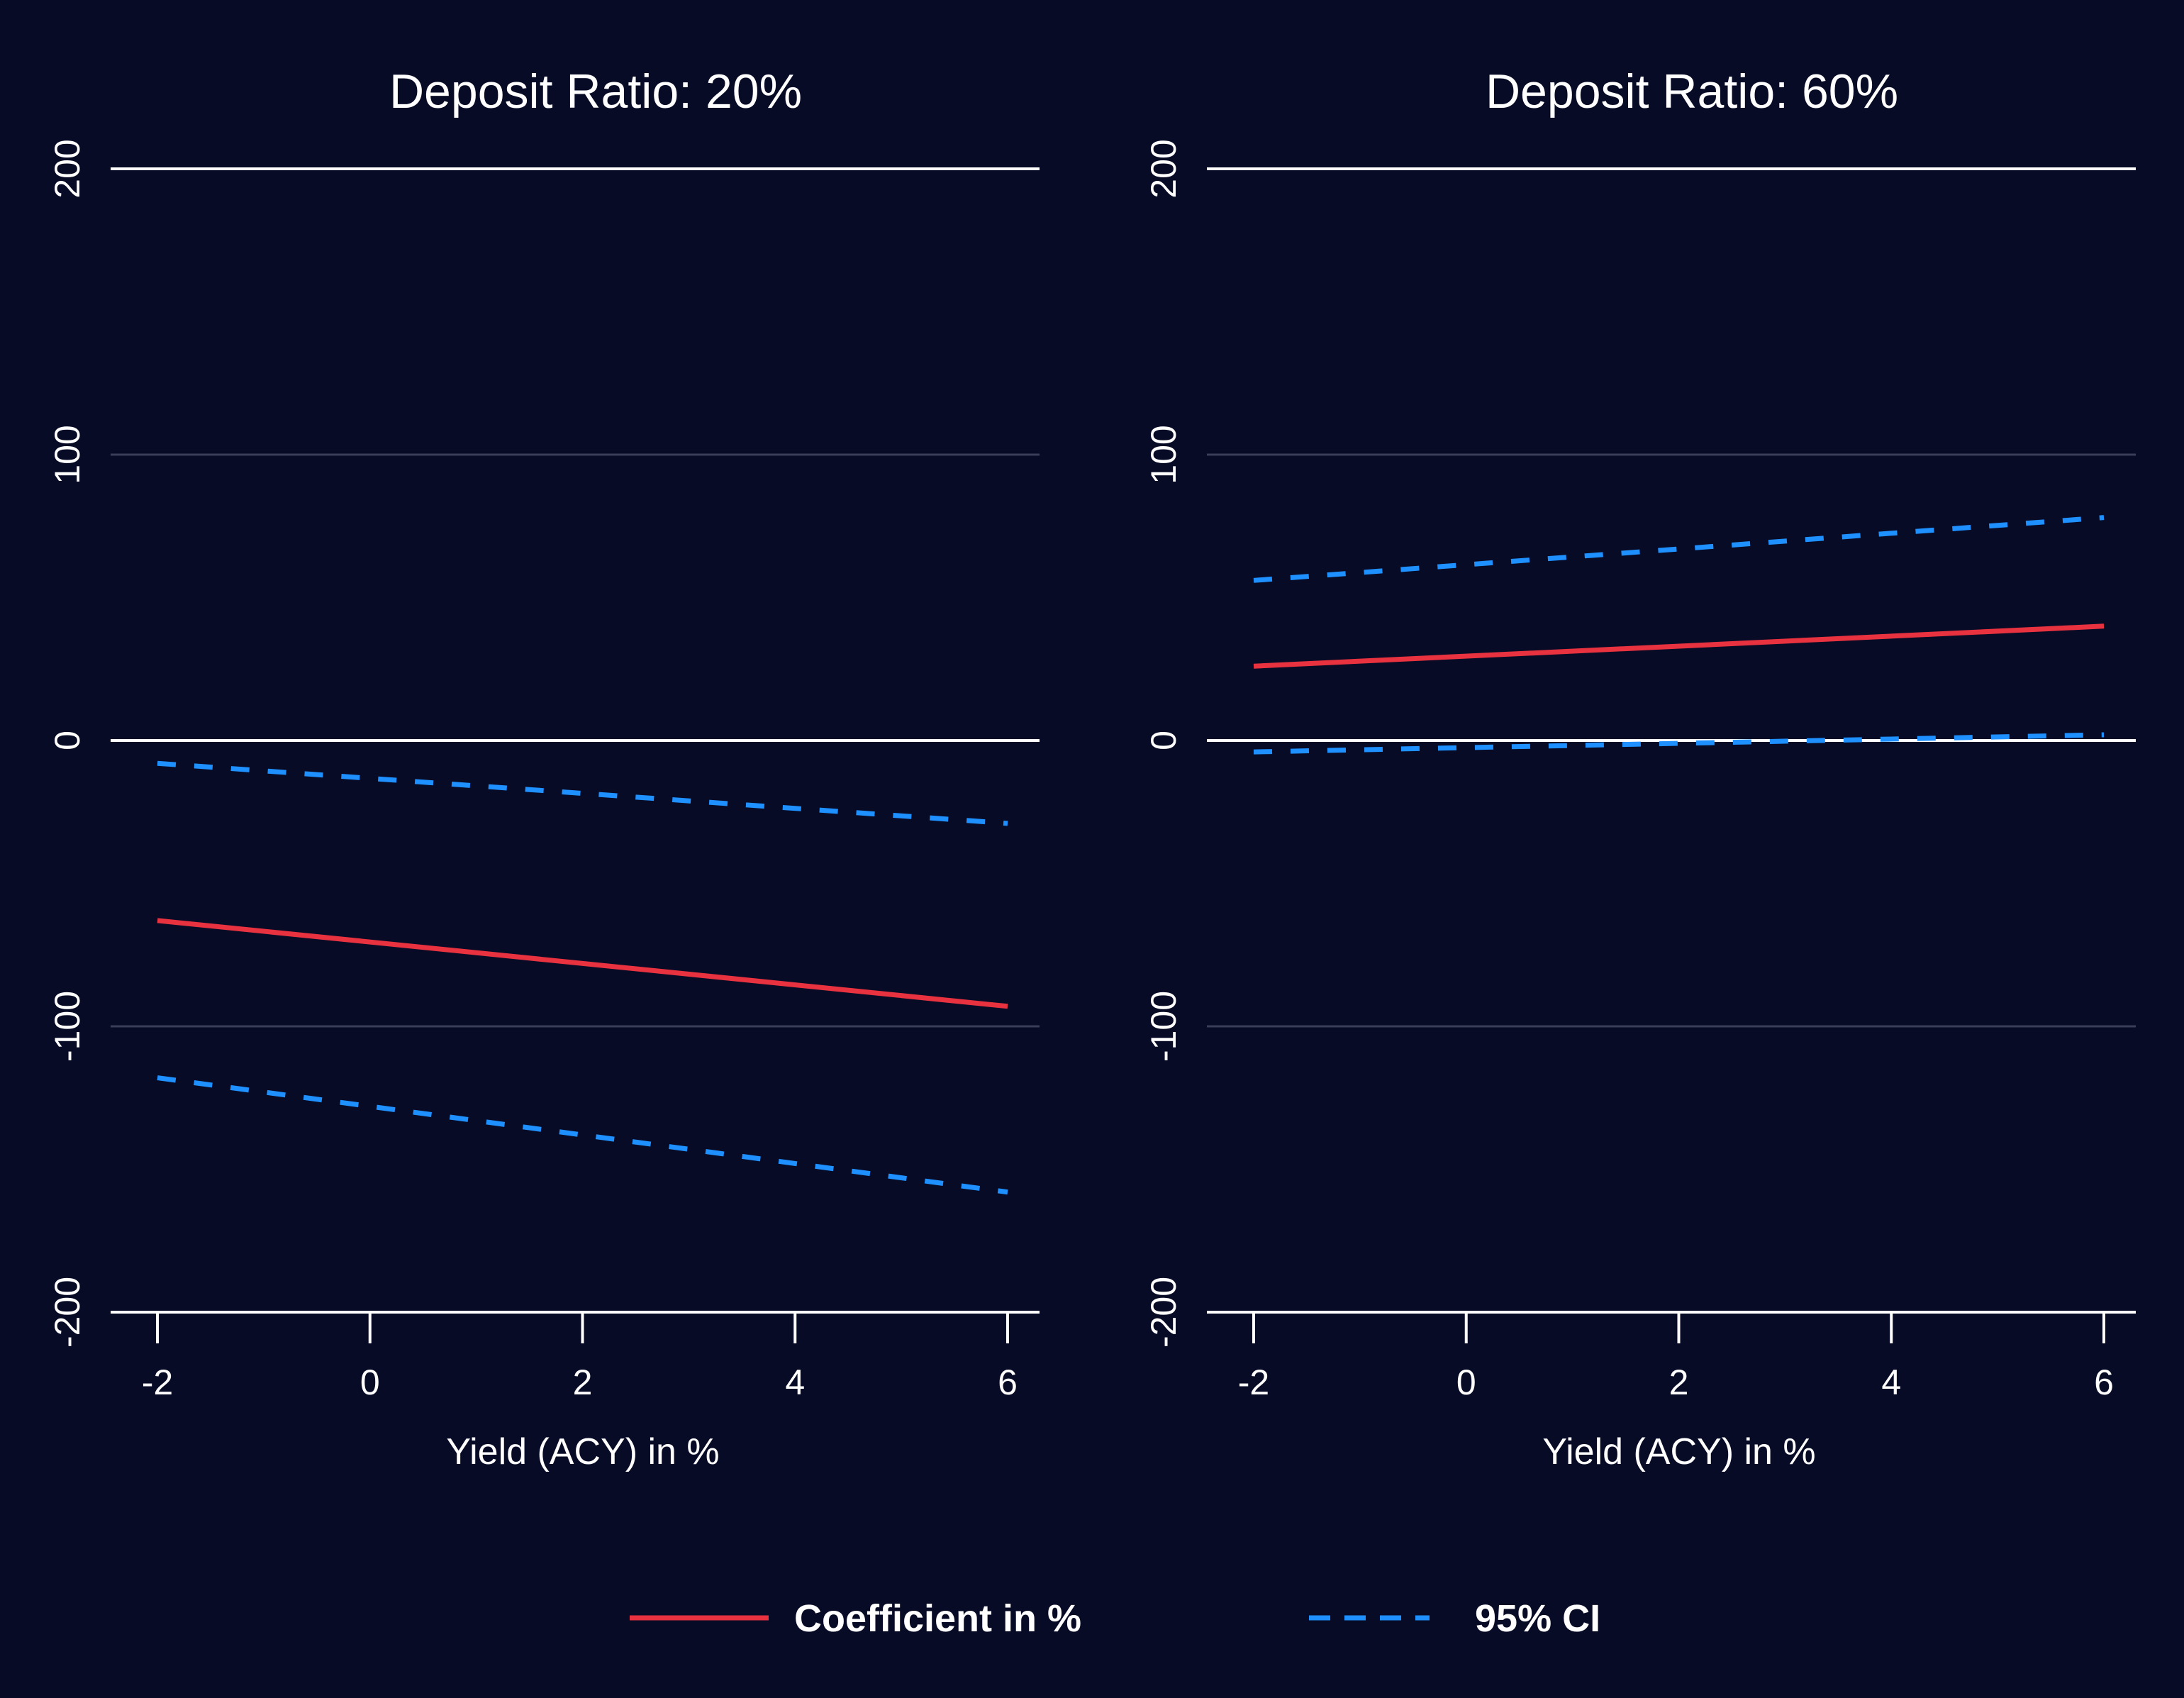 The image size is (2184, 1698). What do you see at coordinates (938, 1619) in the screenshot?
I see `legend-label-coefficient: Coefficient in %` at bounding box center [938, 1619].